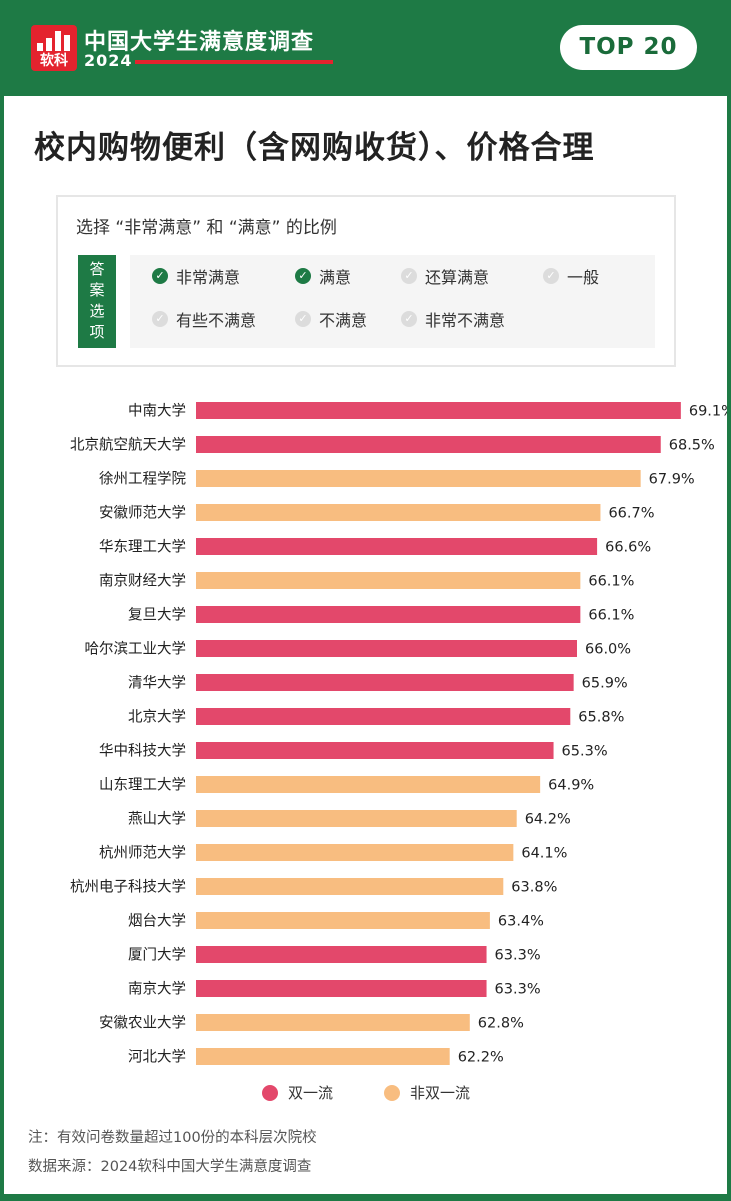  I want to click on logo-bars-icon, so click(54, 41).